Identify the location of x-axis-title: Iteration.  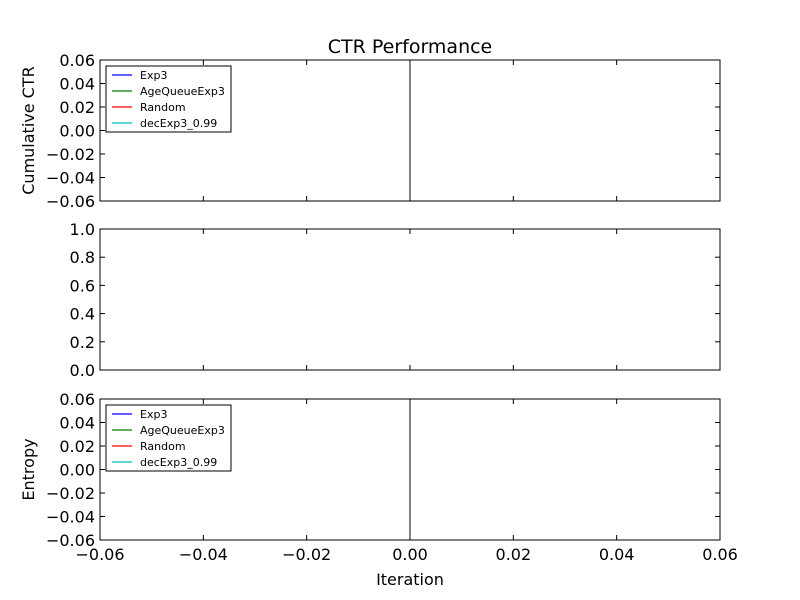
(410, 579).